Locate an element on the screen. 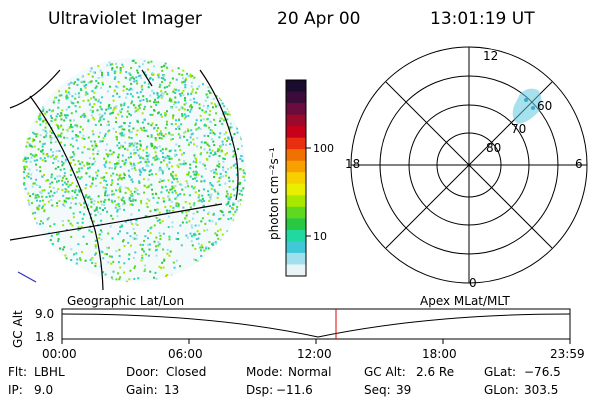 The width and height of the screenshot is (600, 400). y-tick-1-8: 1.8 is located at coordinates (44, 337).